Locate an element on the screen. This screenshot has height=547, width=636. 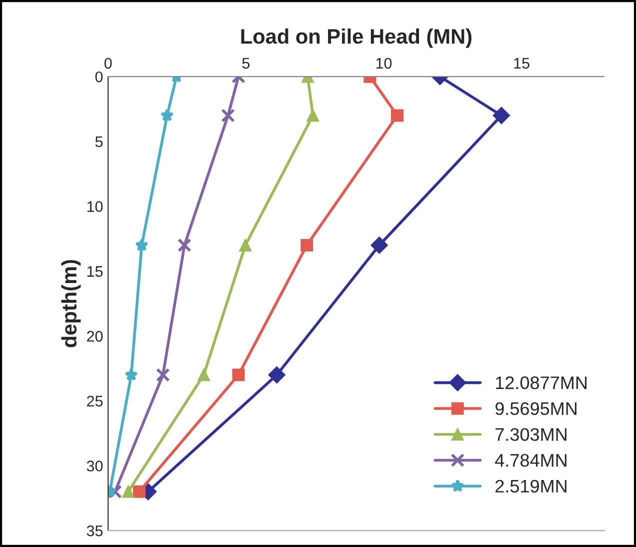
legend-label: 2.519MN is located at coordinates (531, 486).